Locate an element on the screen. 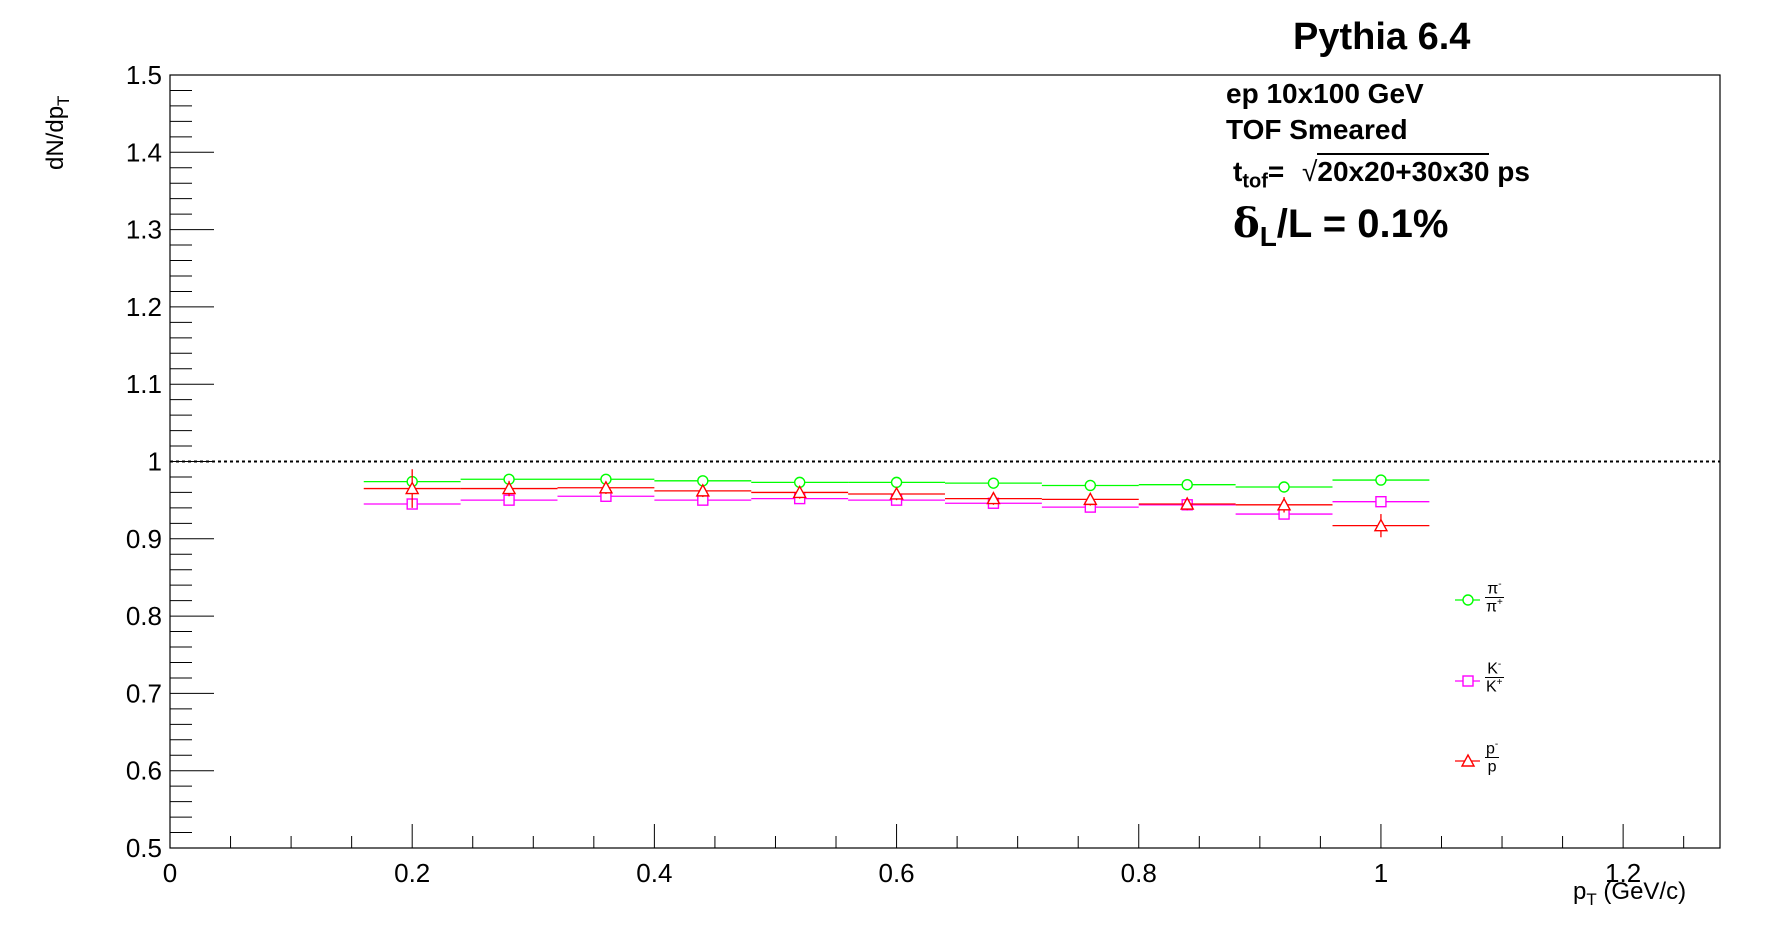 The width and height of the screenshot is (1792, 929). sqrt-symbol: √ is located at coordinates (1310, 171).